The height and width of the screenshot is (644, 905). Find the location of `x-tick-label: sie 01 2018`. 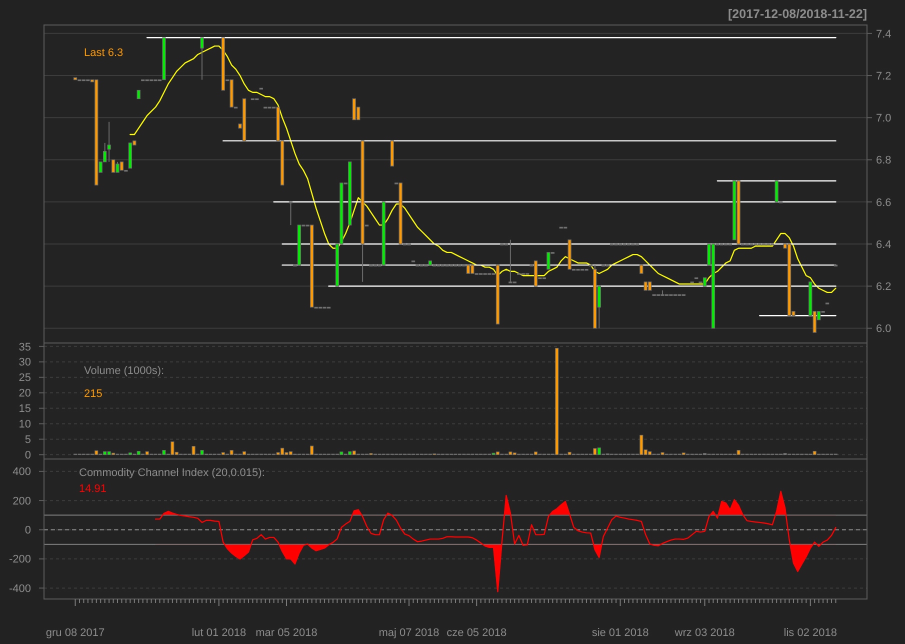

x-tick-label: sie 01 2018 is located at coordinates (620, 633).